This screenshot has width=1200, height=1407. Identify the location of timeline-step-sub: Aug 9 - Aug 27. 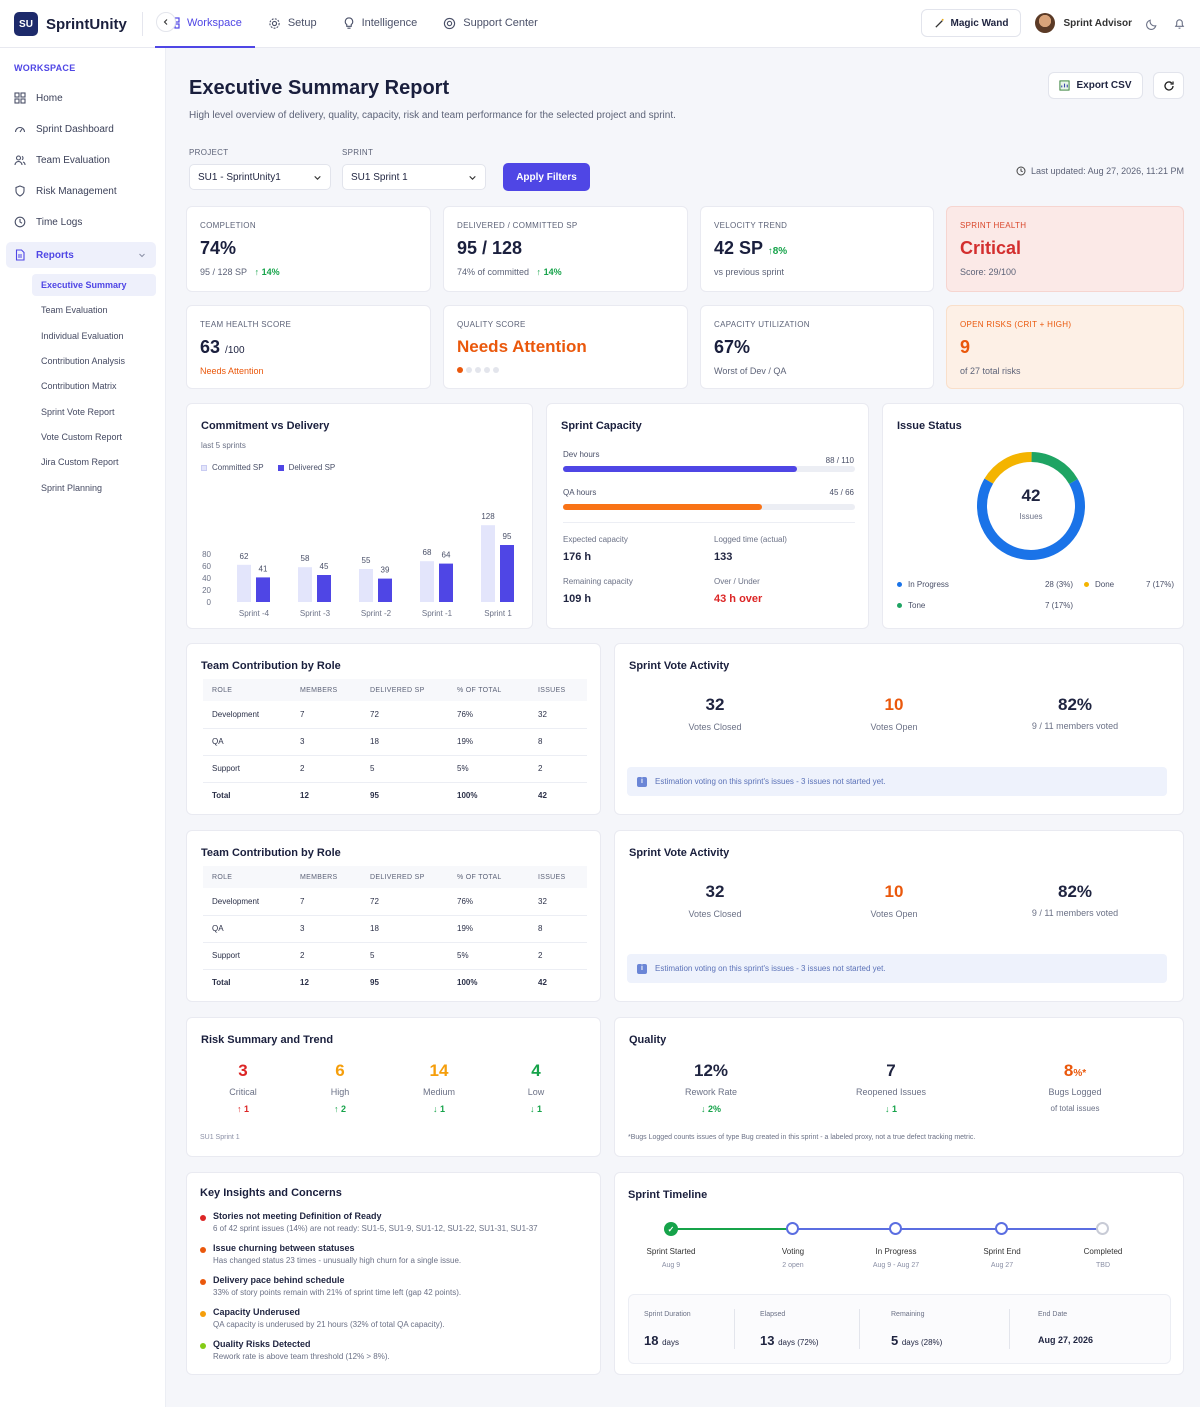
(896, 1265).